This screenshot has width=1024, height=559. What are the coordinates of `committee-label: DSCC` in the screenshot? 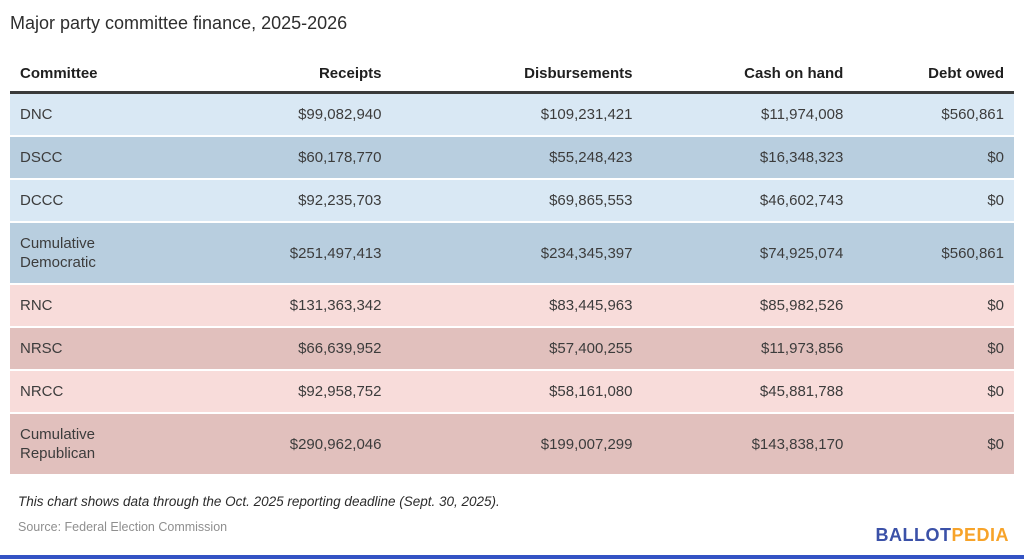 It's located at (41, 157).